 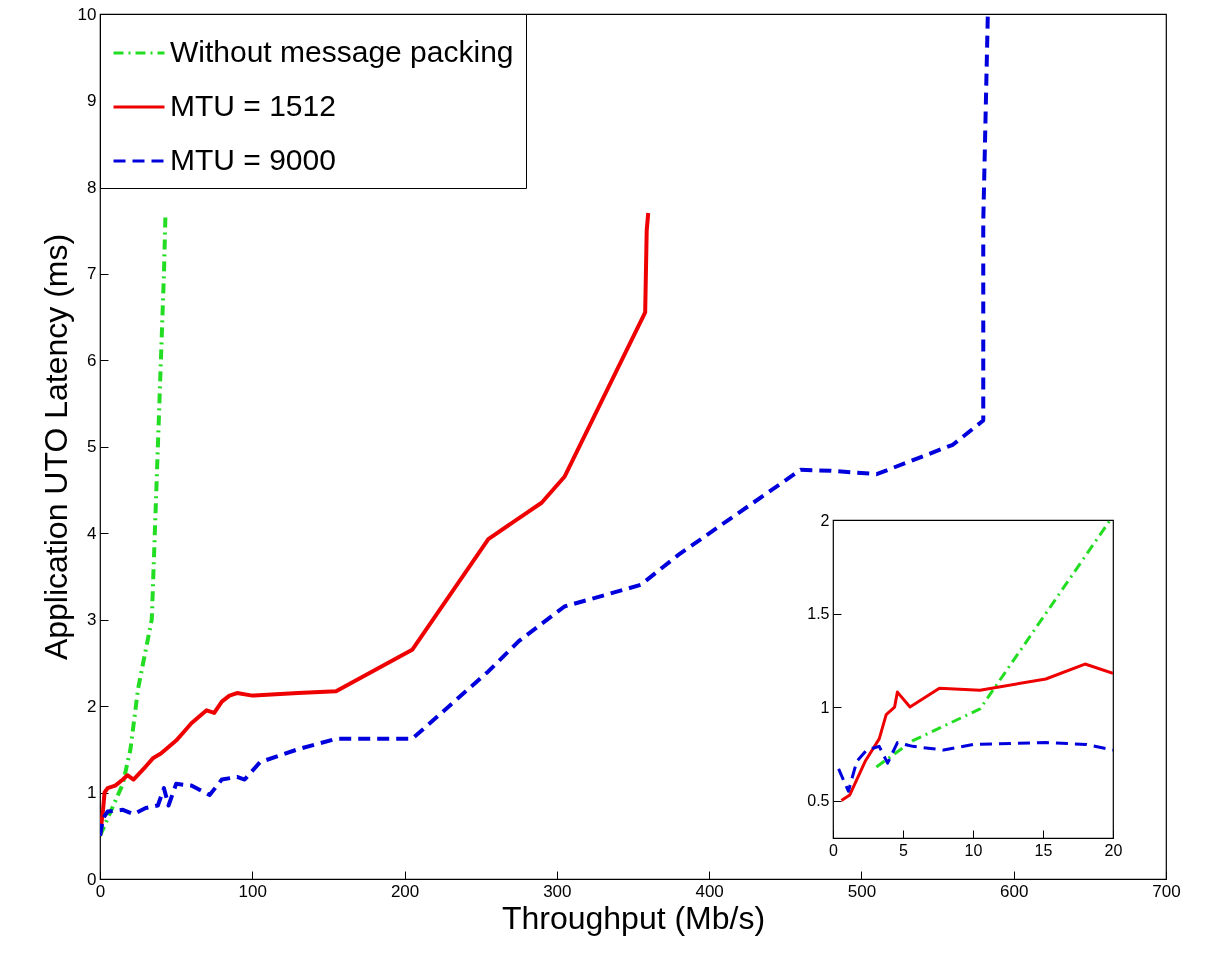 I want to click on x-tick-label: 200, so click(x=405, y=891).